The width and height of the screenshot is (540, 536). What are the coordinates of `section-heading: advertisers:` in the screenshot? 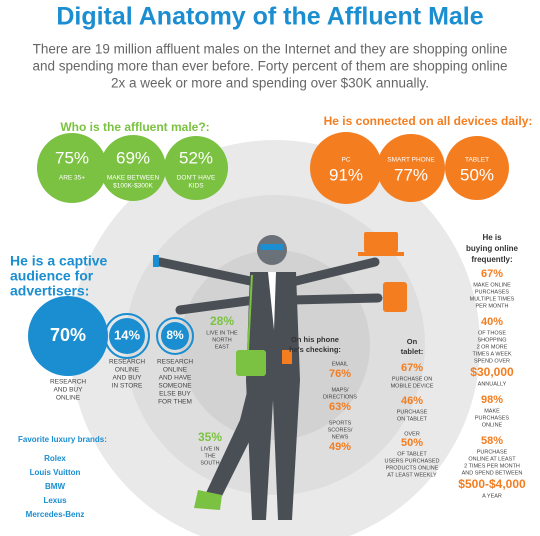 It's located at (49, 291).